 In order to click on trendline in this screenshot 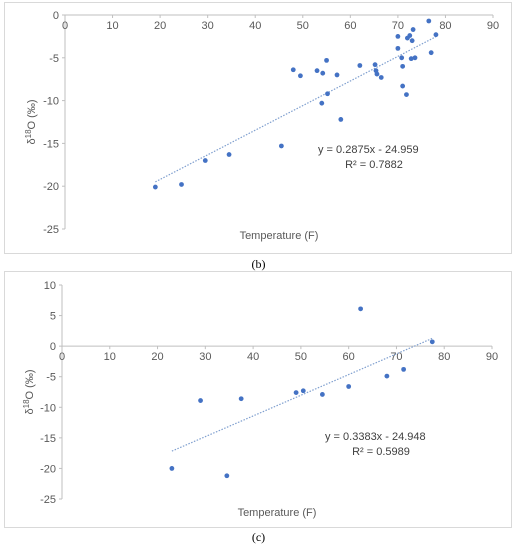, I will do `click(302, 394)`.